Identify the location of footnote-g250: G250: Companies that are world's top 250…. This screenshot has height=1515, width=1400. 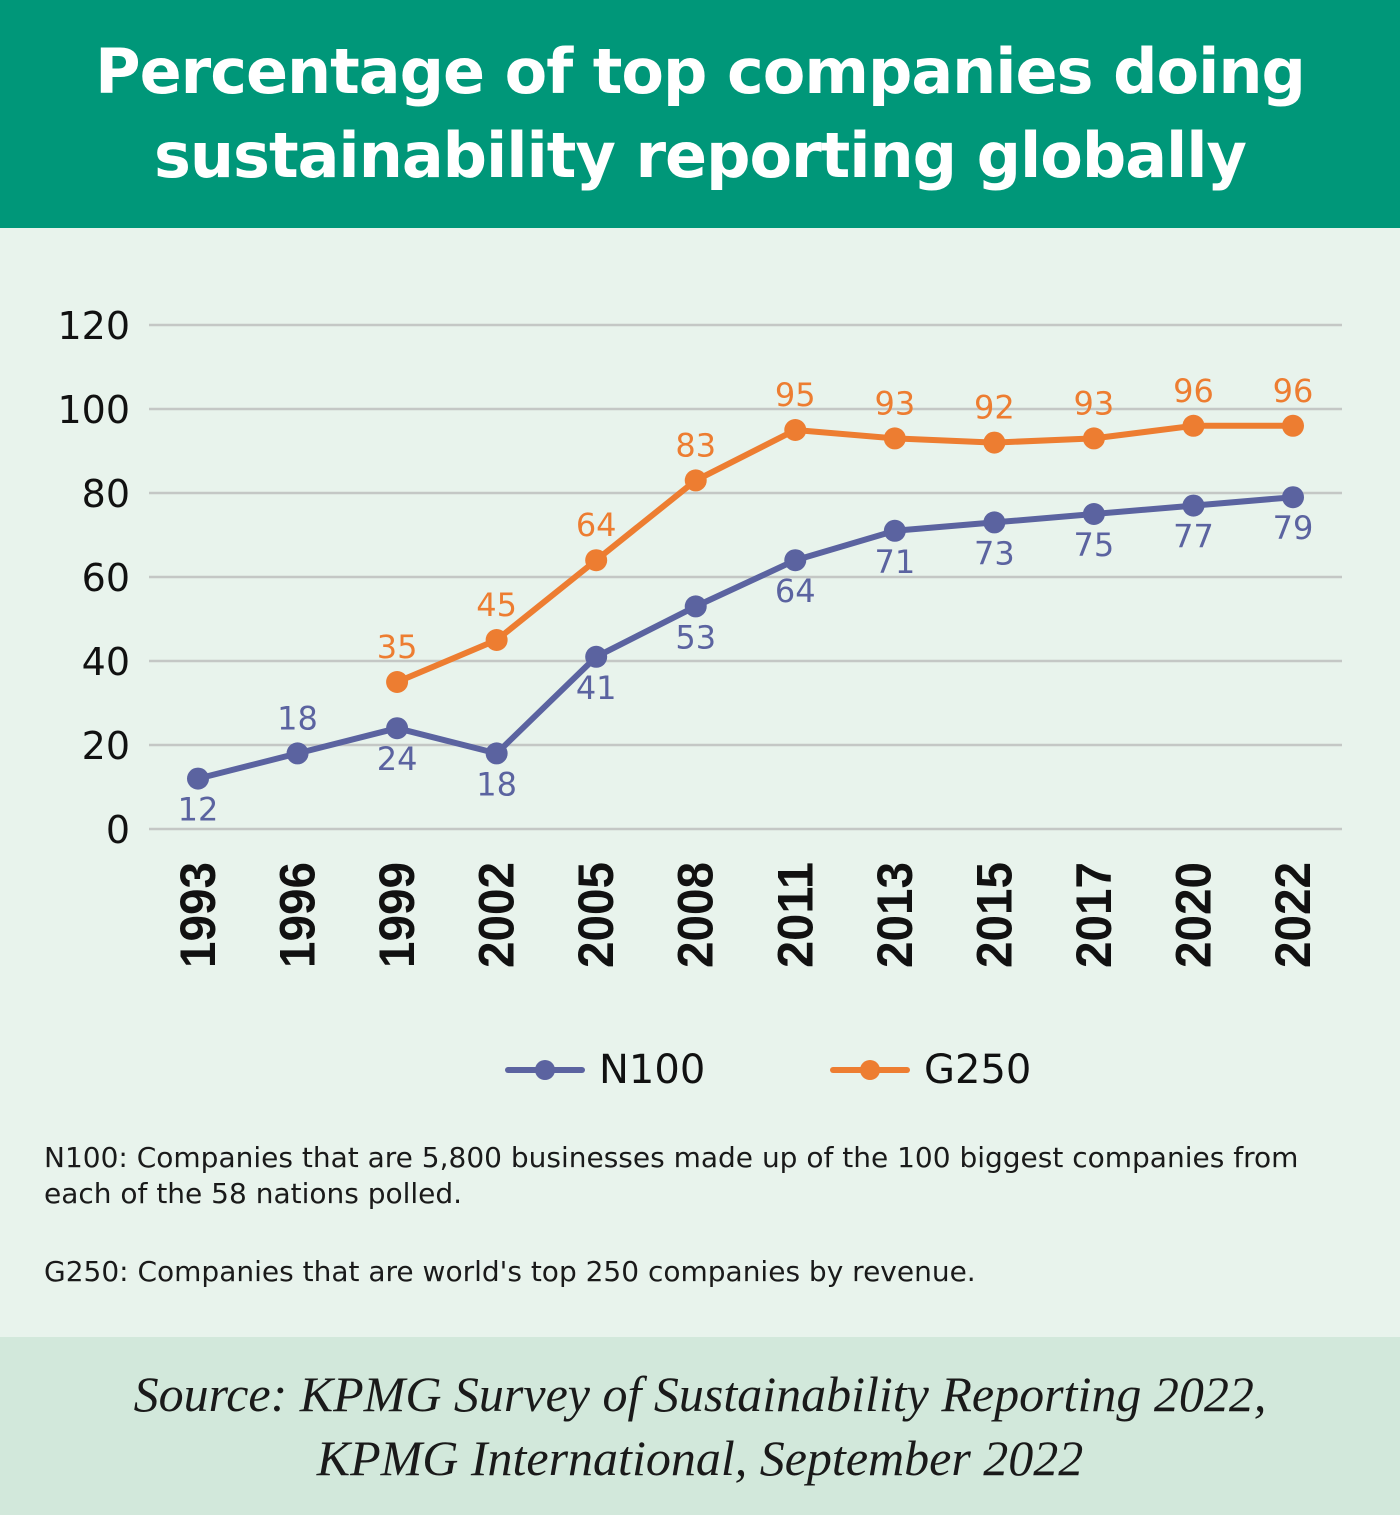
(510, 1271).